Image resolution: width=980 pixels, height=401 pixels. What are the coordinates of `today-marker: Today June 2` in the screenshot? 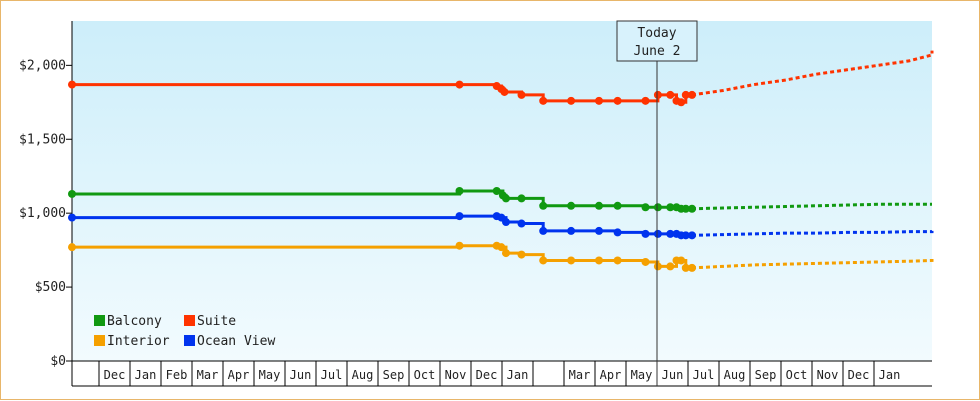 It's located at (657, 203).